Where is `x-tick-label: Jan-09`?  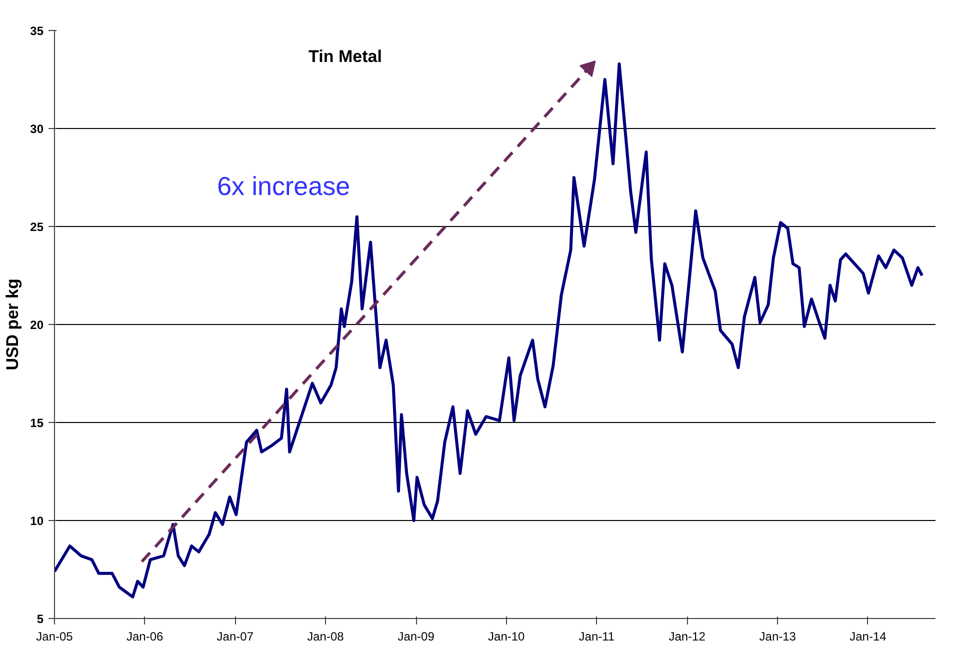
x-tick-label: Jan-09 is located at coordinates (416, 637).